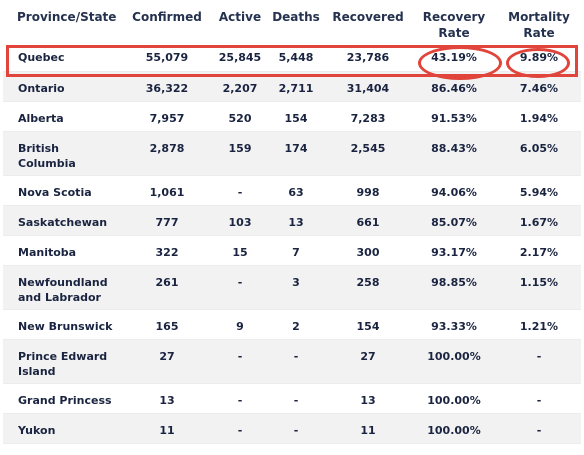 Image resolution: width=584 pixels, height=455 pixels. What do you see at coordinates (368, 56) in the screenshot?
I see `cell-recovered: 23,786` at bounding box center [368, 56].